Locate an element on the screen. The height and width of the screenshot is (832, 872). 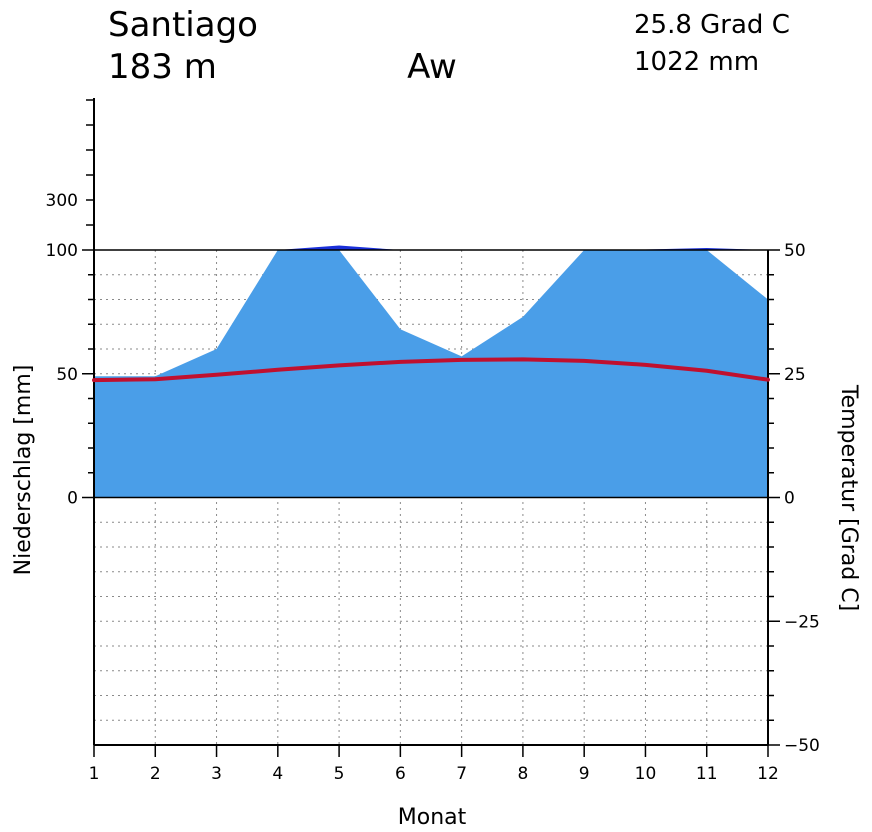
precipitation-tick-label: 50 is located at coordinates (67, 375).